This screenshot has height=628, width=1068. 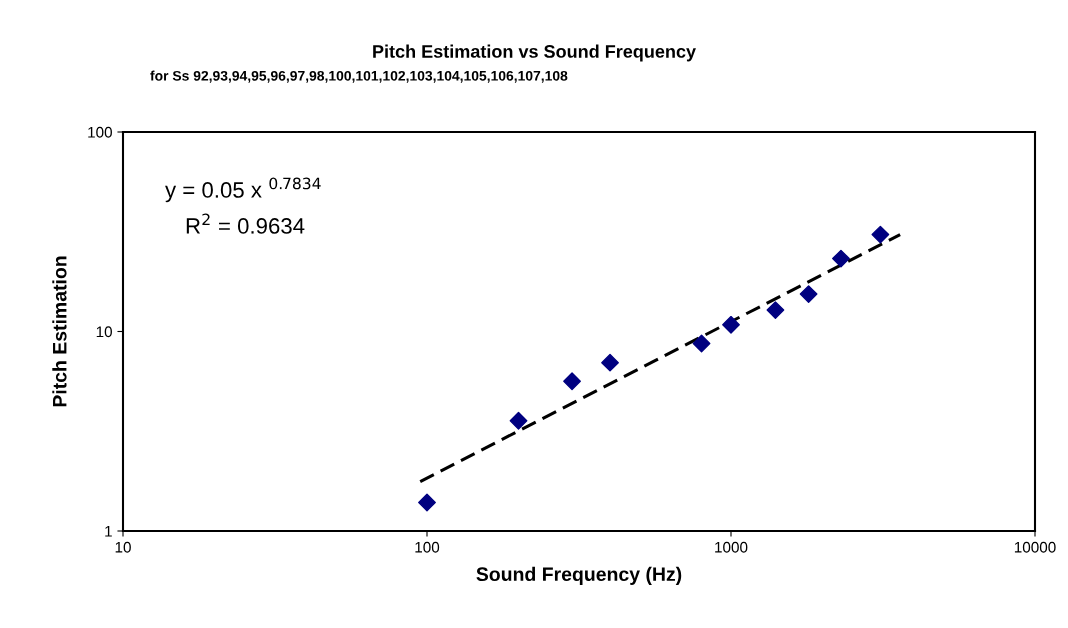 What do you see at coordinates (245, 223) in the screenshot?
I see `annotation: R$^{2}$ = 0.9634` at bounding box center [245, 223].